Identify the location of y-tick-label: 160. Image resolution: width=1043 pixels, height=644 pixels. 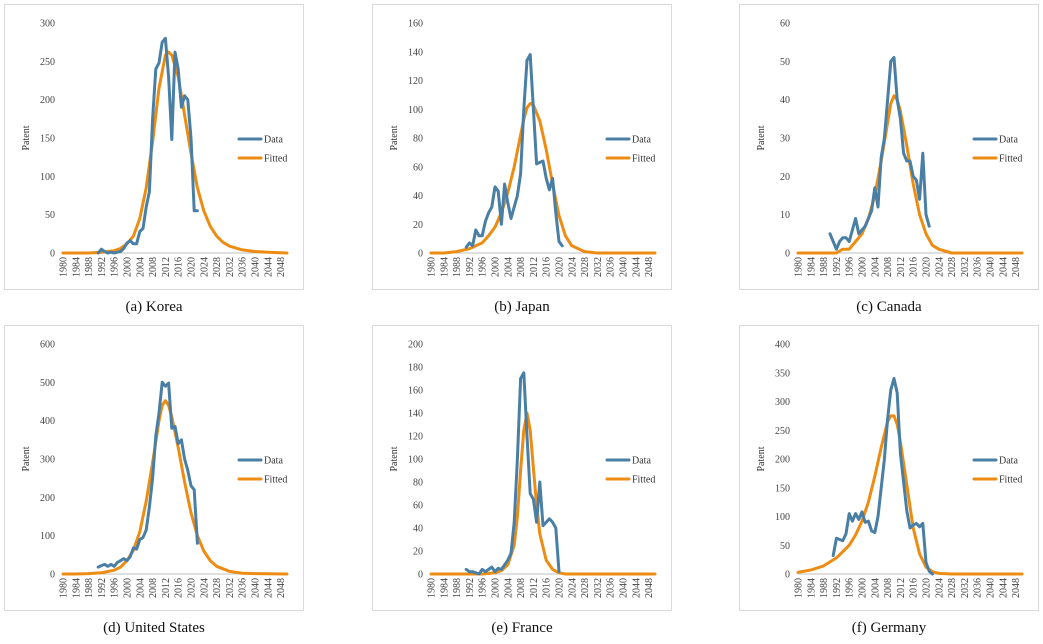
(415, 391).